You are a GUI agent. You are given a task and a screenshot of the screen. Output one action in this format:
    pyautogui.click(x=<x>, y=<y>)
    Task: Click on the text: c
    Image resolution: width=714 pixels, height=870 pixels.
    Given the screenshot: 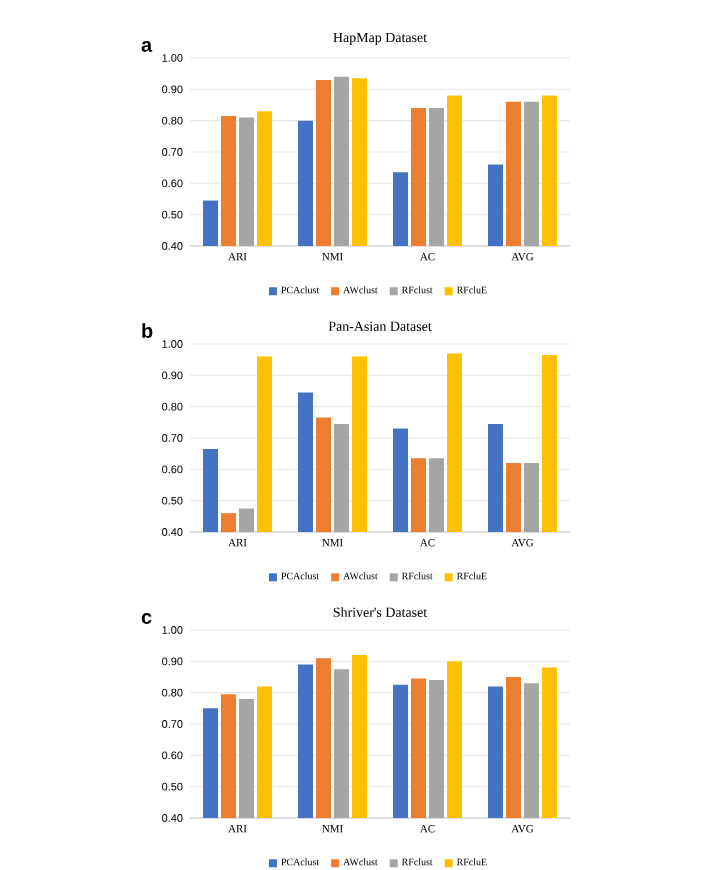 What is the action you would take?
    pyautogui.click(x=146, y=618)
    